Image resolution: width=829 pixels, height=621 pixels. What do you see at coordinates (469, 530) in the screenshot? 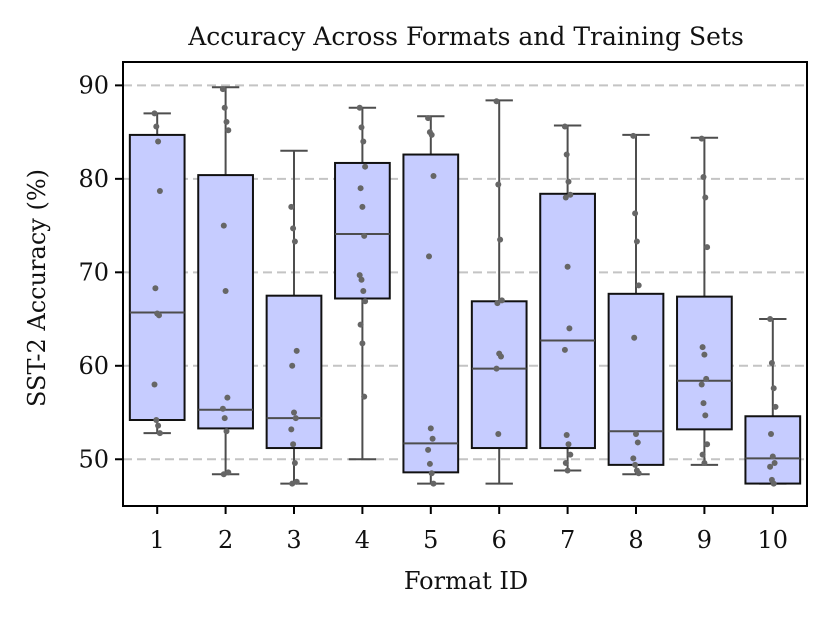
I see `x-axis: 1 2 3 4 5 6 7 8 9 10` at bounding box center [469, 530].